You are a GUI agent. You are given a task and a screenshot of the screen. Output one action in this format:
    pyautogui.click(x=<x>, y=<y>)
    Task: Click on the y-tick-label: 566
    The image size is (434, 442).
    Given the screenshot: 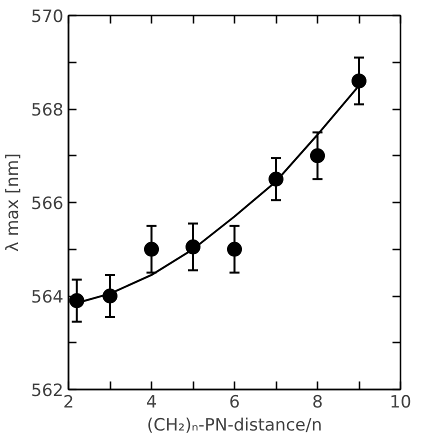 What is the action you would take?
    pyautogui.click(x=47, y=204)
    